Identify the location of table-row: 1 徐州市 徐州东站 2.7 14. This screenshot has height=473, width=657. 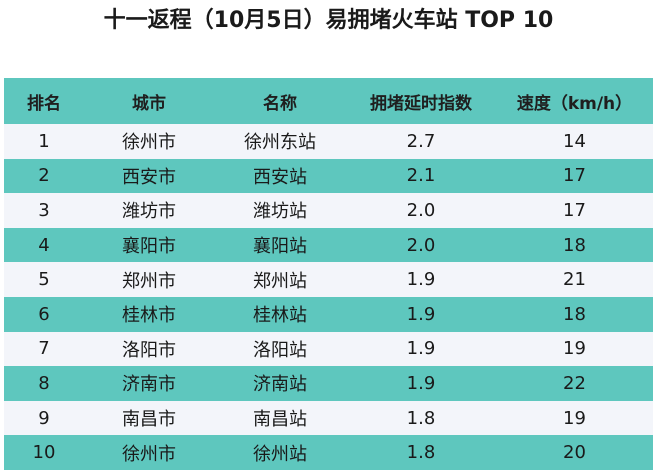
(328, 141).